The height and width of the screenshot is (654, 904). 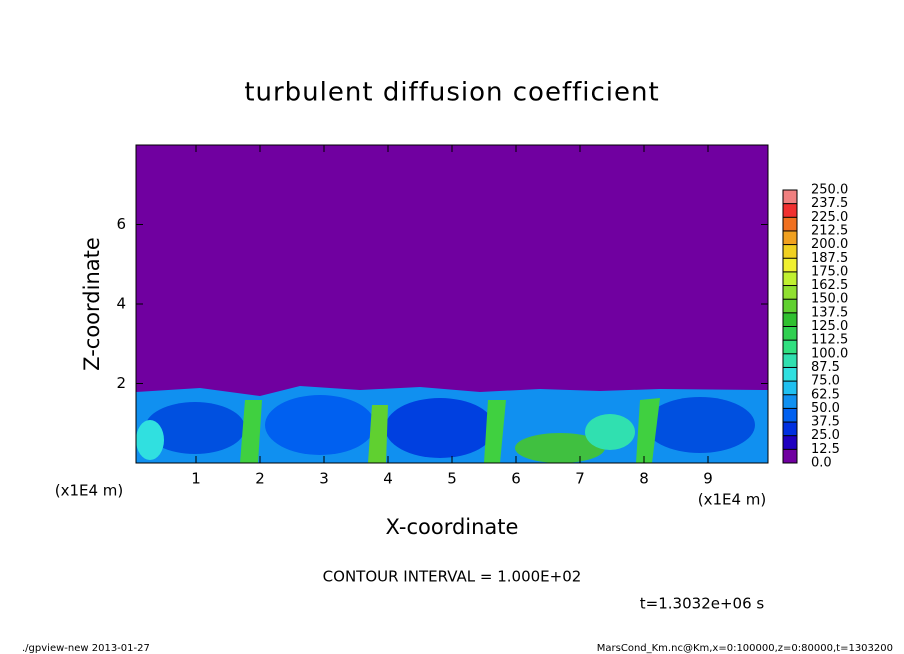 What do you see at coordinates (121, 224) in the screenshot?
I see `y-tick-label: 6` at bounding box center [121, 224].